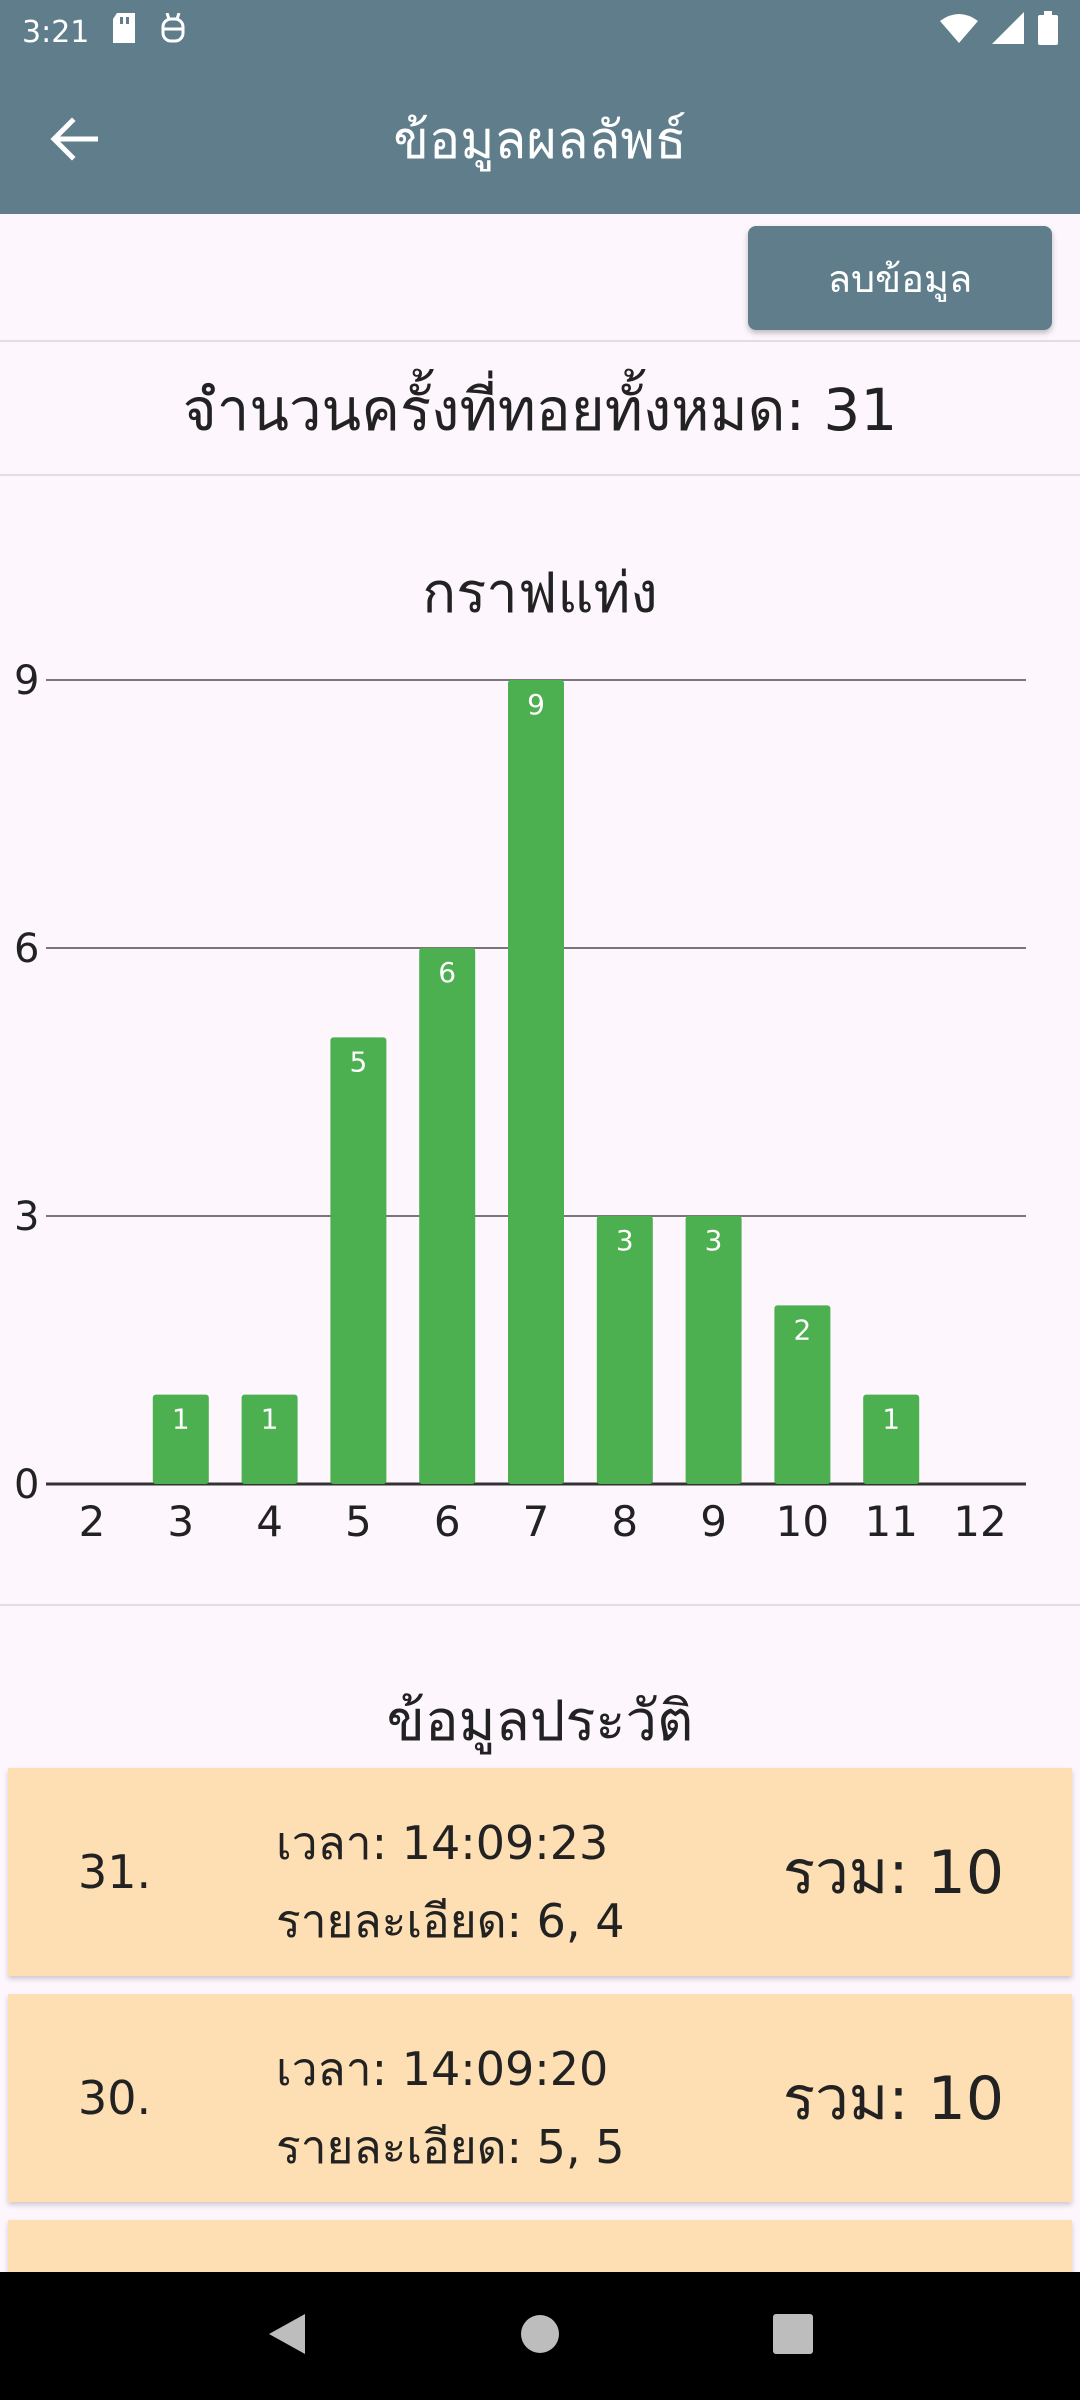 This screenshot has width=1080, height=2400. What do you see at coordinates (802, 1329) in the screenshot?
I see `bar-value-label: 2` at bounding box center [802, 1329].